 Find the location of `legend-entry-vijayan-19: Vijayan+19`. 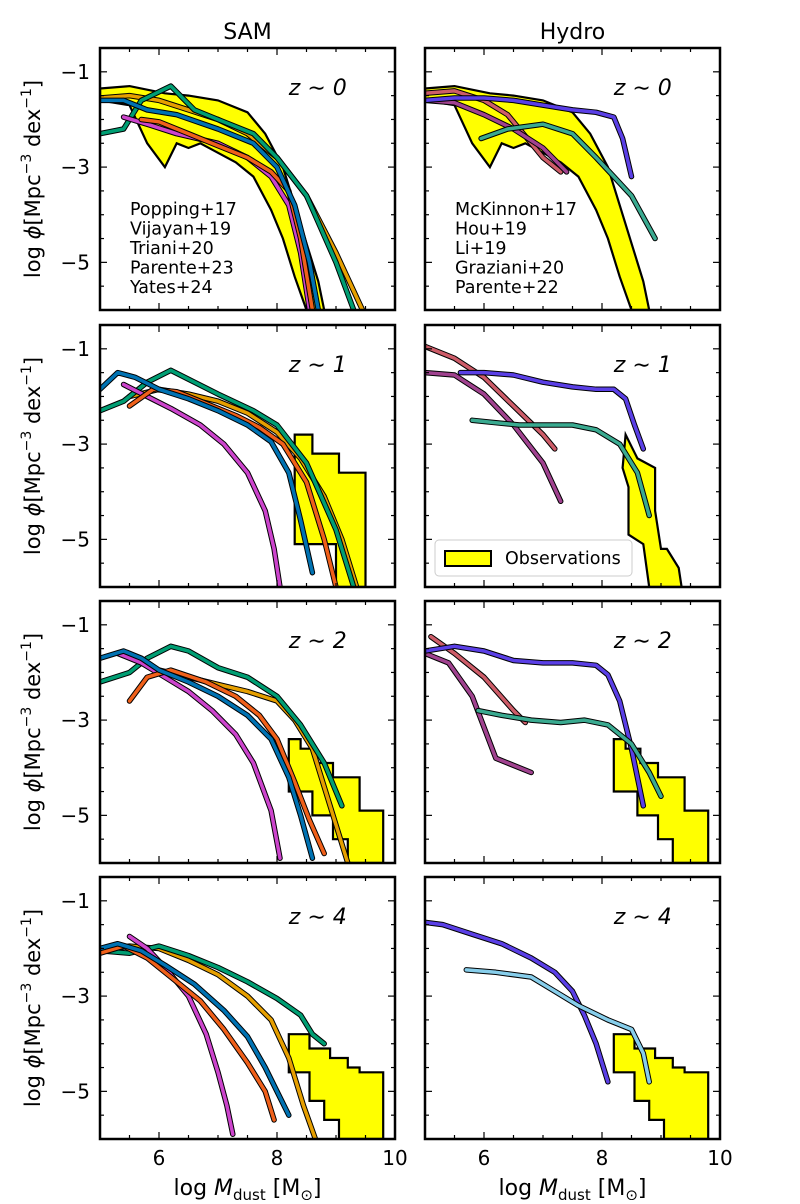

legend-entry-vijayan-19: Vijayan+19 is located at coordinates (180, 230).